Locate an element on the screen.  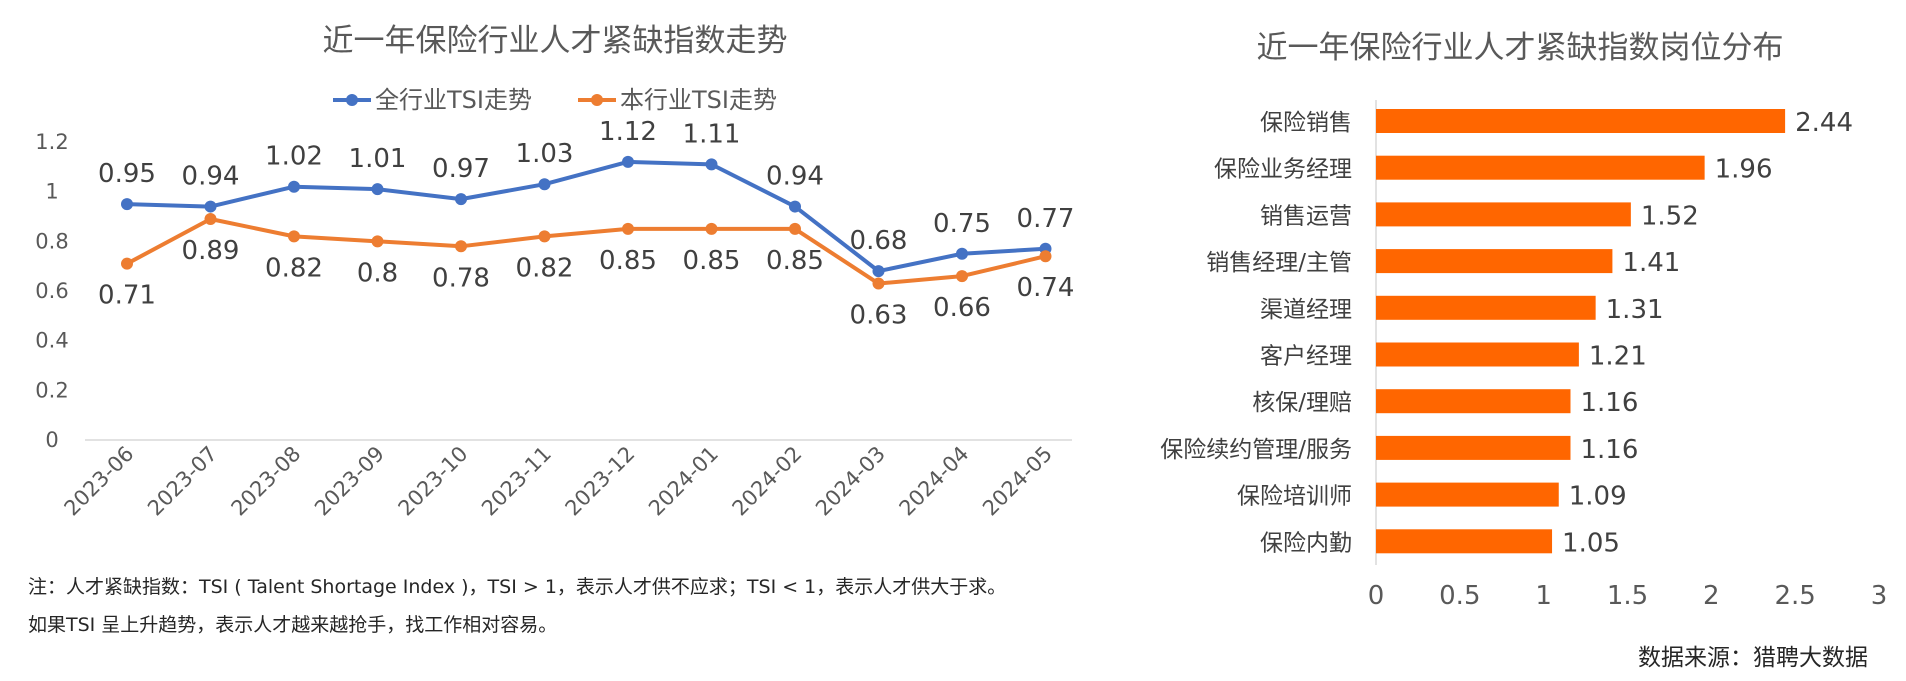
bar-category-label: 客户经理 is located at coordinates (1306, 357).